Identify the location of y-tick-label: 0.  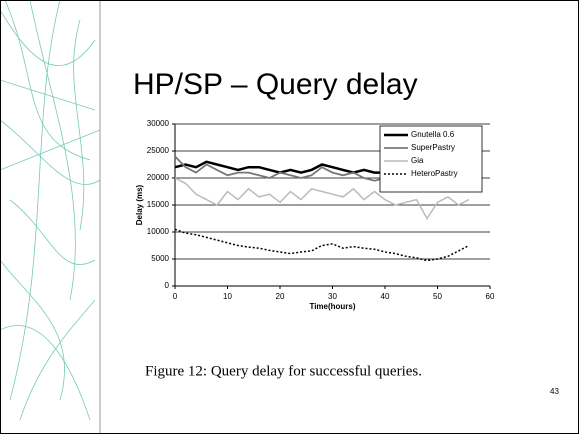
(167, 285).